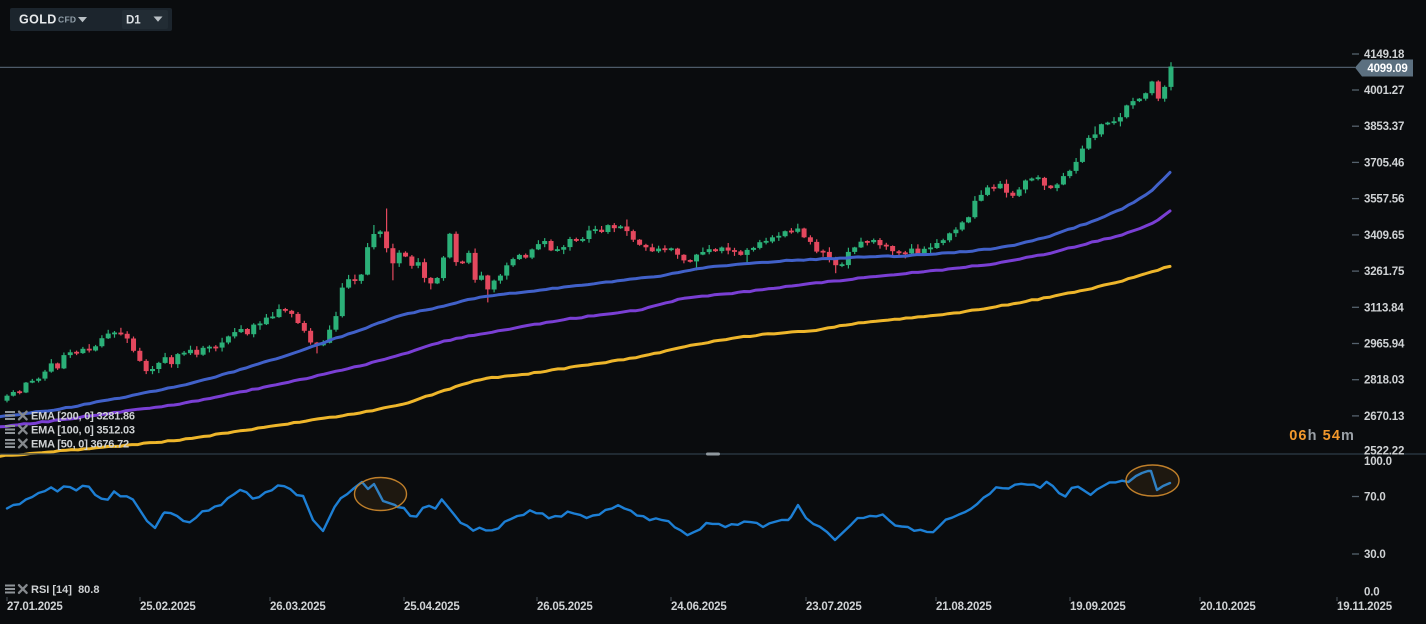 This screenshot has width=1426, height=624. Describe the element at coordinates (1228, 607) in the screenshot. I see `svg-text: 20.10.2025` at that location.